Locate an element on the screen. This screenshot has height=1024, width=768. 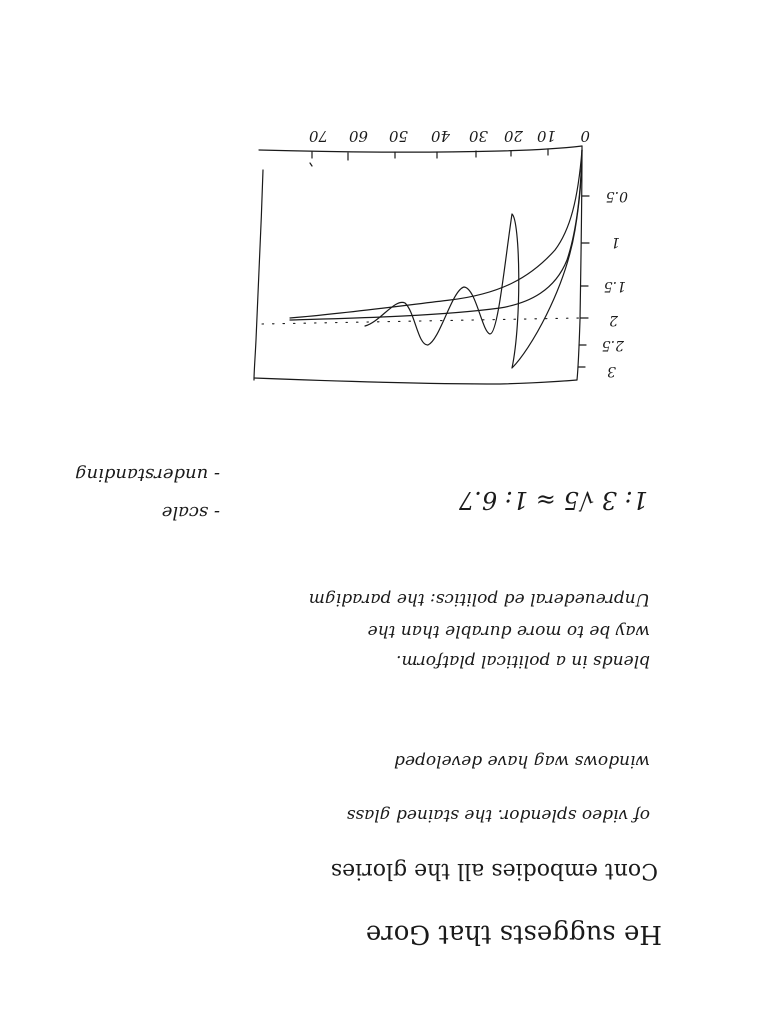
sketch-plot is located at coordinates (421, 265).